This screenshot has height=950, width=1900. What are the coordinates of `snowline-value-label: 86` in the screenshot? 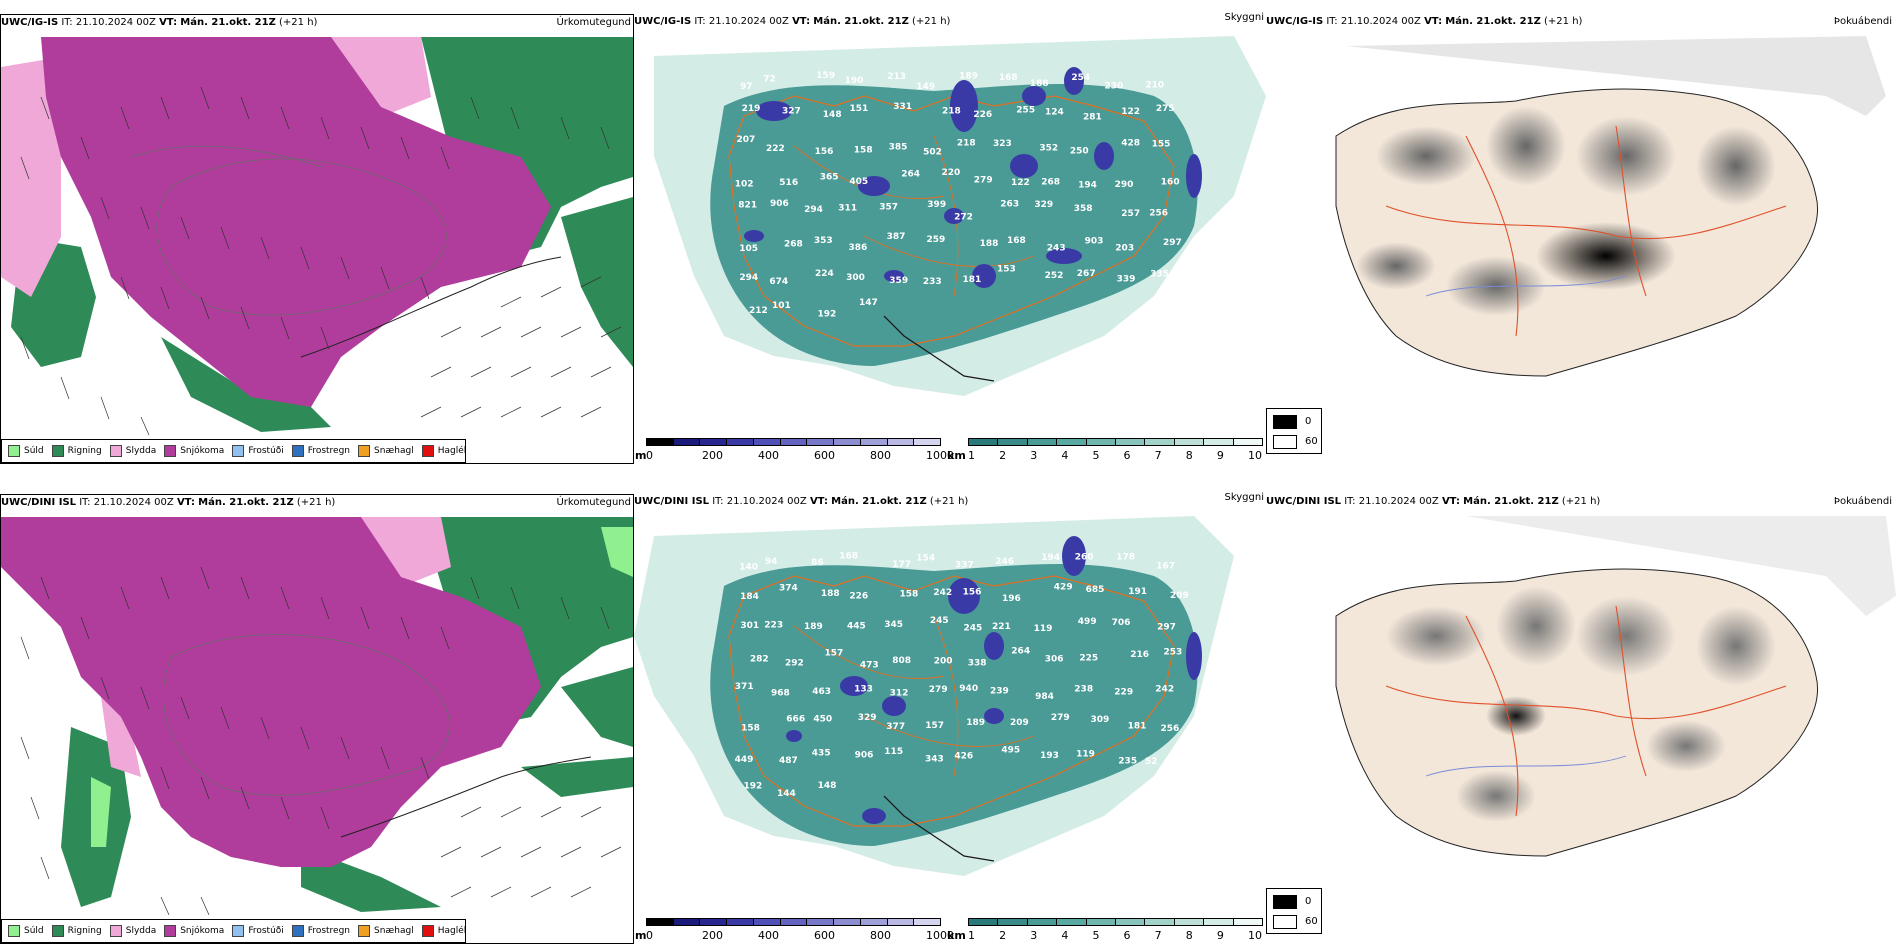 It's located at (817, 563).